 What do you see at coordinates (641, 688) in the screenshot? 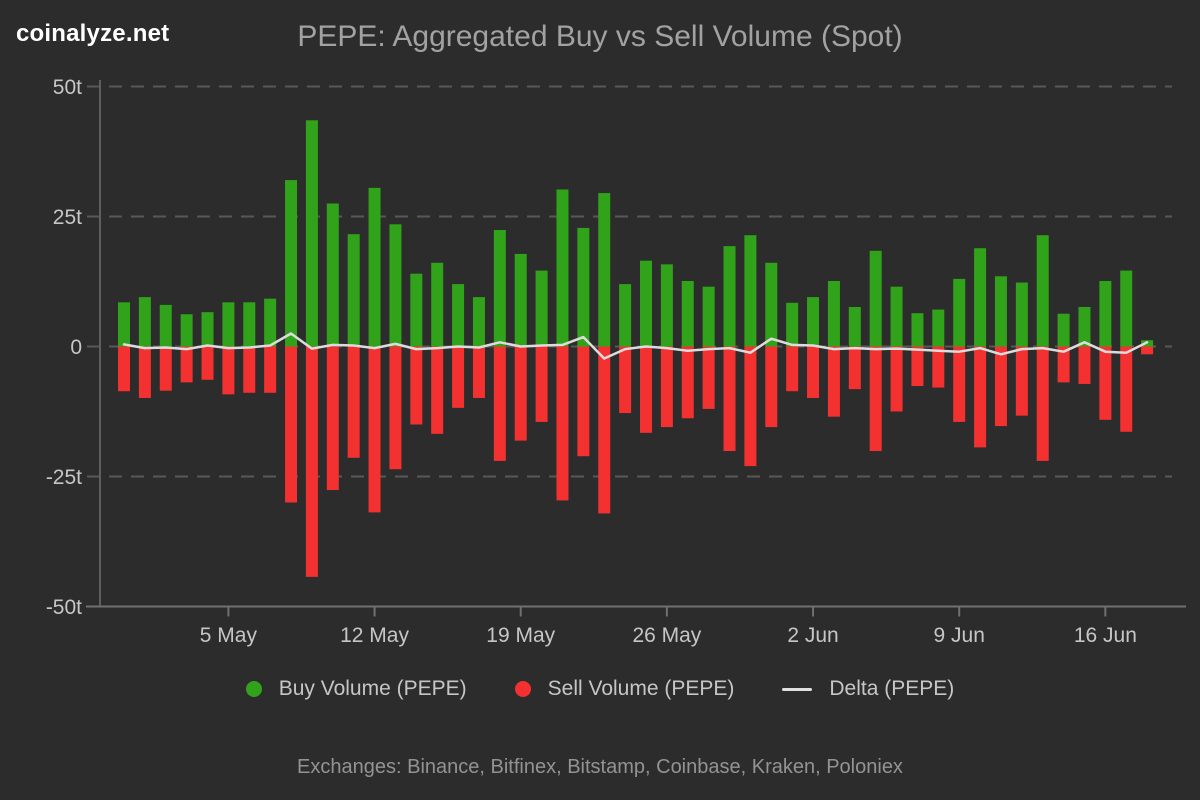
I see `legend-label-sell-volume: Sell Volume (PEPE)` at bounding box center [641, 688].